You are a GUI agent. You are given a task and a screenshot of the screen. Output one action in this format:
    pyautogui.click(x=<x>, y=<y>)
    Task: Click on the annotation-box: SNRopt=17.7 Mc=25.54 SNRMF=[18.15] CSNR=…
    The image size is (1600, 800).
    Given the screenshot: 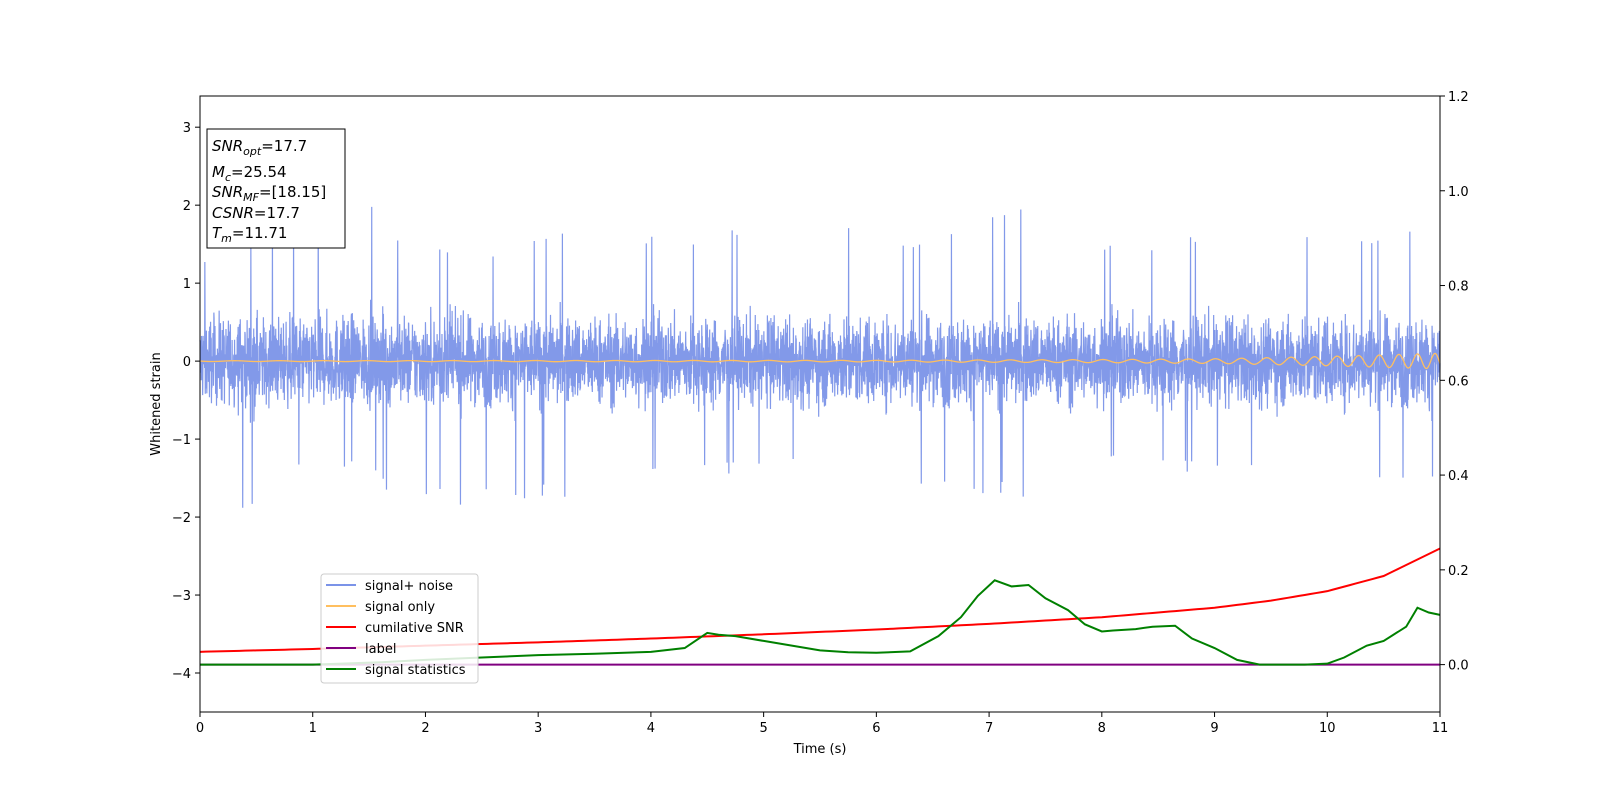 What is the action you would take?
    pyautogui.click(x=276, y=188)
    